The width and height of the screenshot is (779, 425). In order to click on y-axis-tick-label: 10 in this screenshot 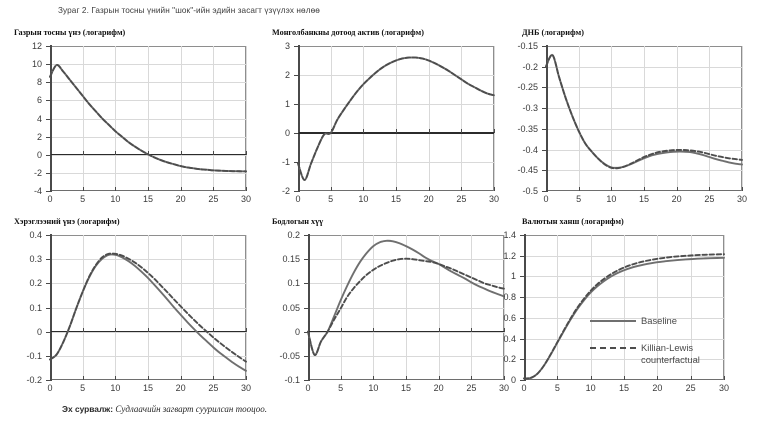, I will do `click(36, 64)`.